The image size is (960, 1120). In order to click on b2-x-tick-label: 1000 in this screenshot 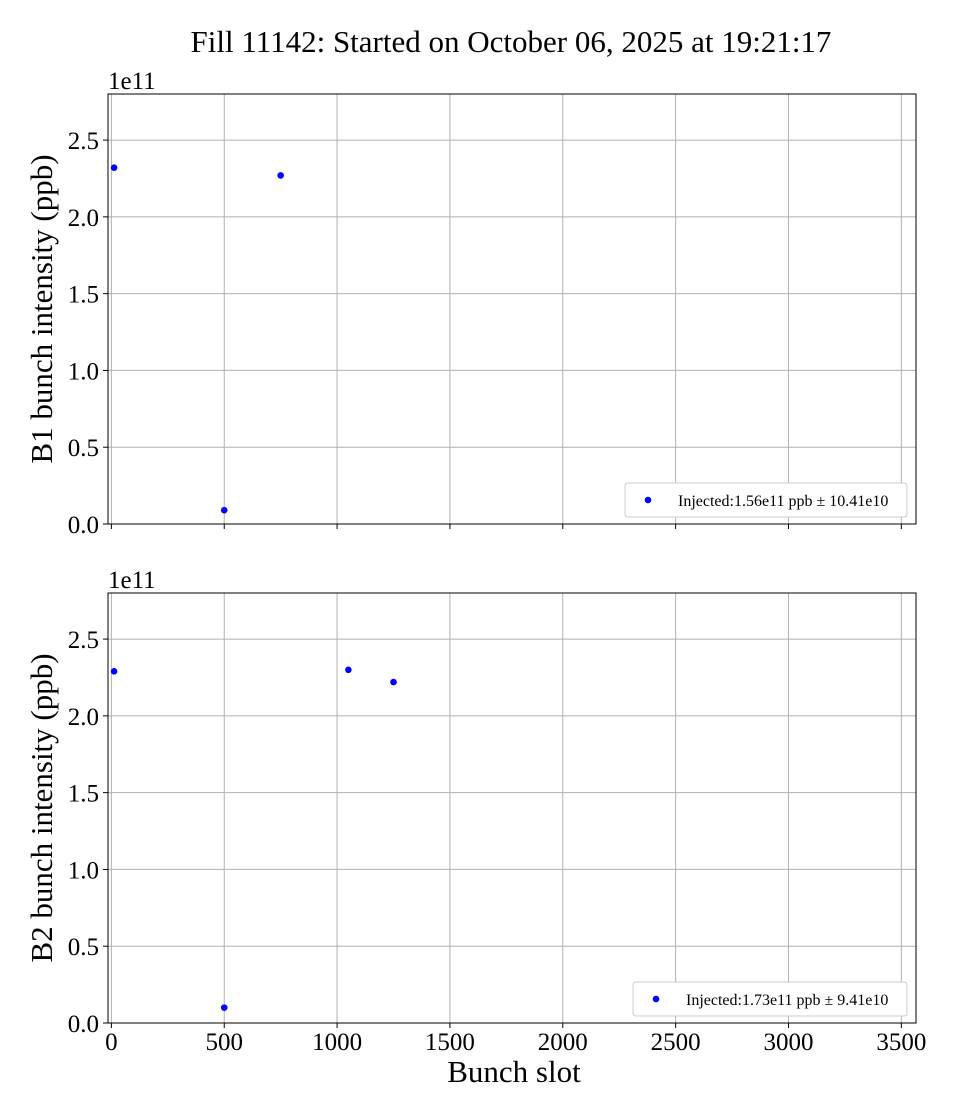, I will do `click(337, 1042)`.